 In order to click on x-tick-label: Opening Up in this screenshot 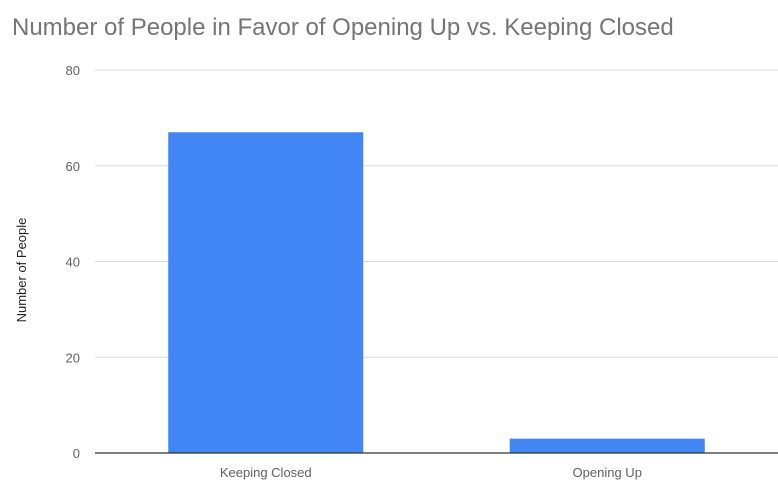, I will do `click(607, 472)`.